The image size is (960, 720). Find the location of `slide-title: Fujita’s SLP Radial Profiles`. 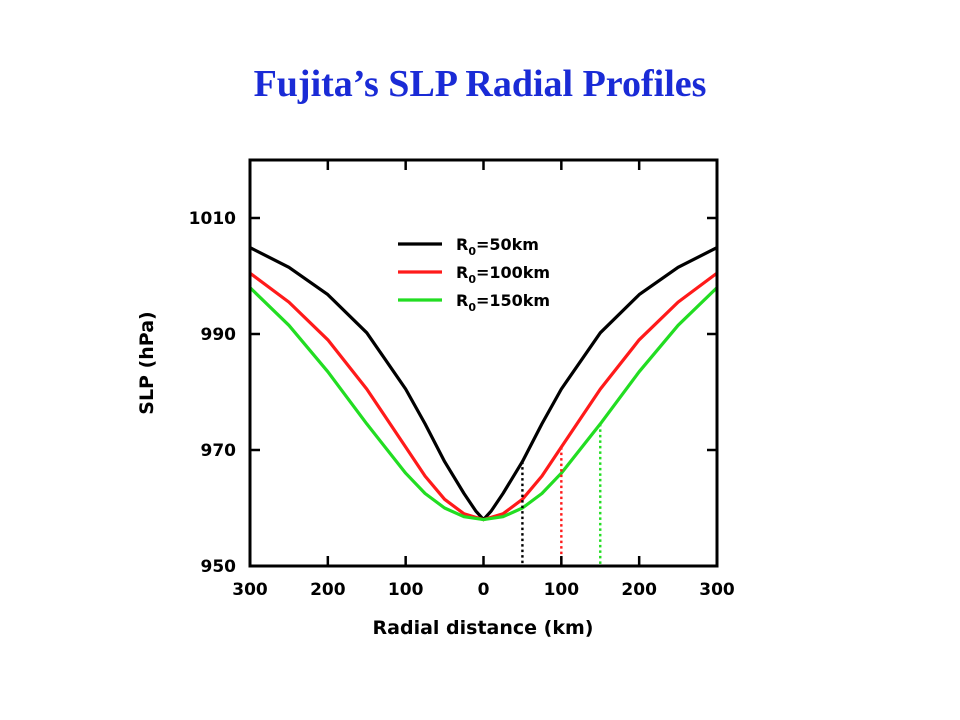

slide-title: Fujita’s SLP Radial Profiles is located at coordinates (480, 84).